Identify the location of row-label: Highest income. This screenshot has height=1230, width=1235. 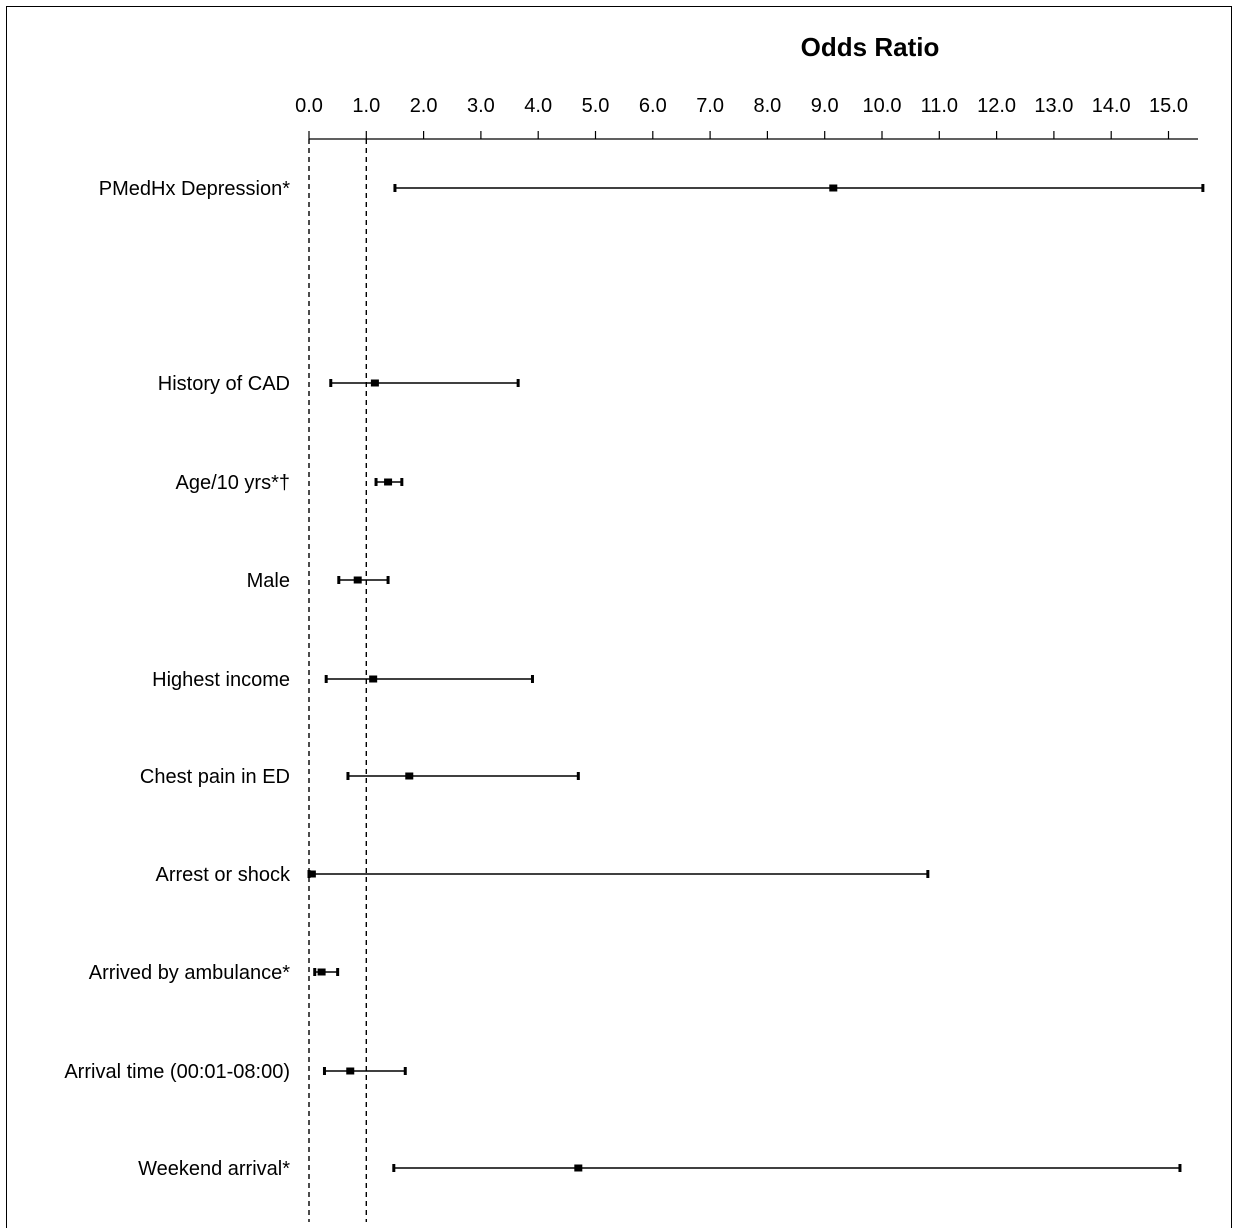
(221, 680).